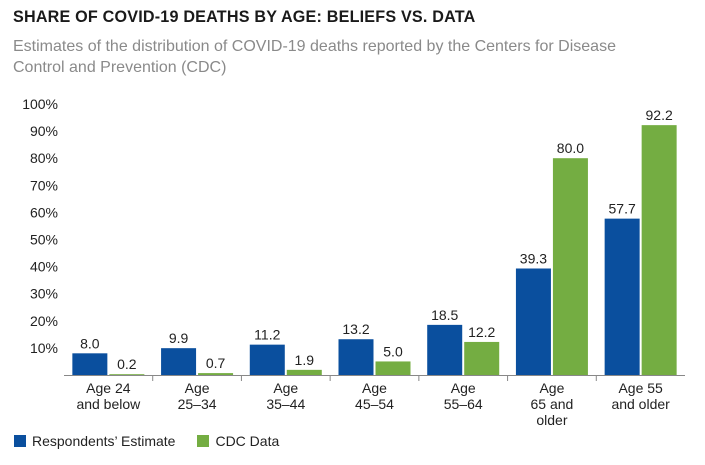 The image size is (705, 465). I want to click on data-label-estimate: 11.2, so click(267, 335).